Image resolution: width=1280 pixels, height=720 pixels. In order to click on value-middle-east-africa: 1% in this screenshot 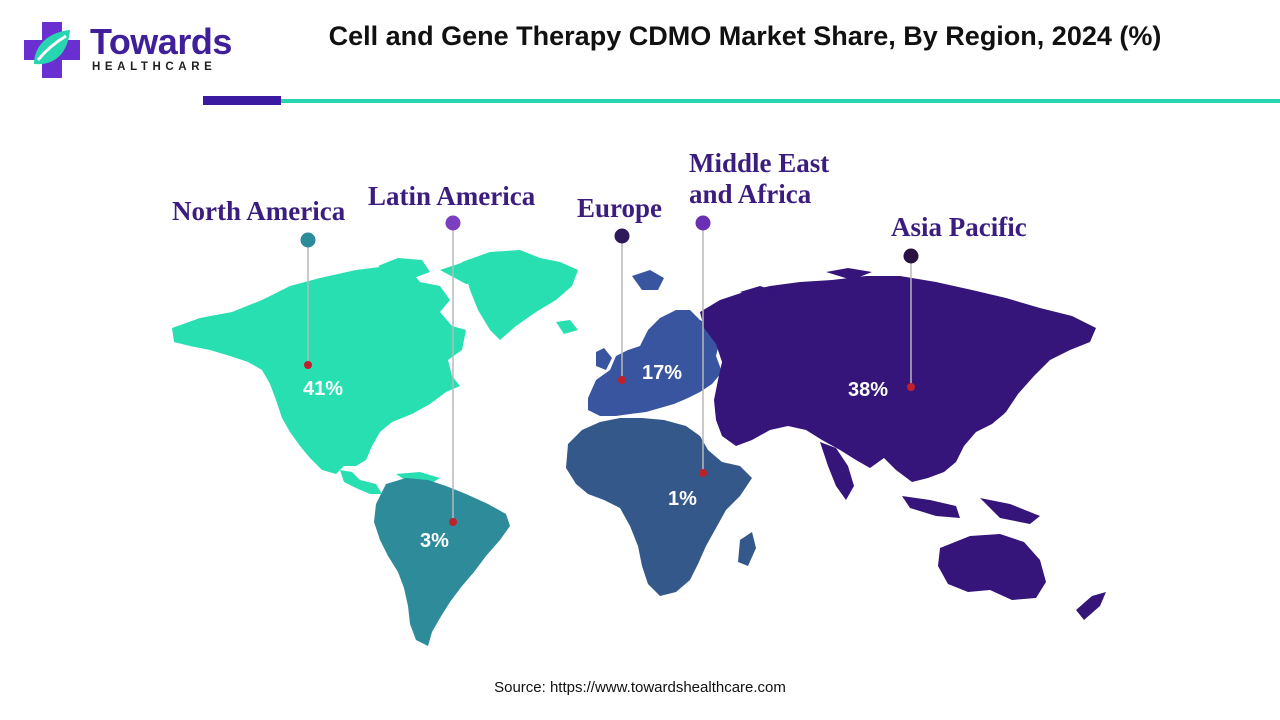, I will do `click(682, 499)`.